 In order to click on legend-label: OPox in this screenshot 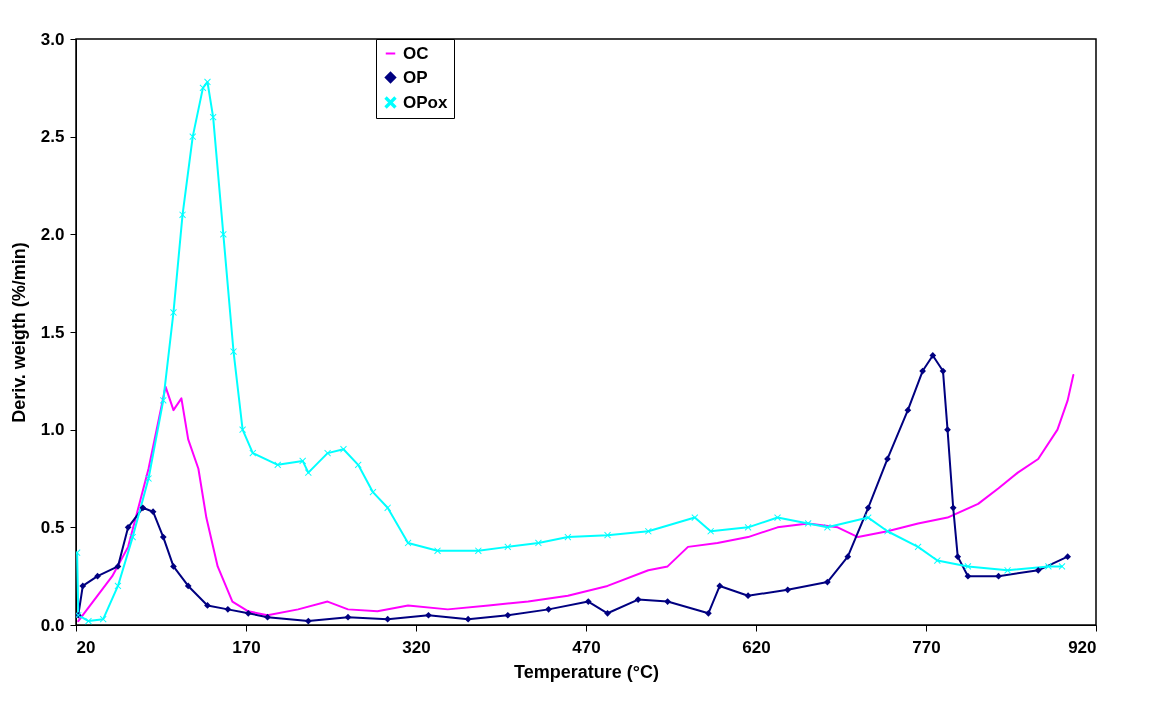, I will do `click(425, 102)`.